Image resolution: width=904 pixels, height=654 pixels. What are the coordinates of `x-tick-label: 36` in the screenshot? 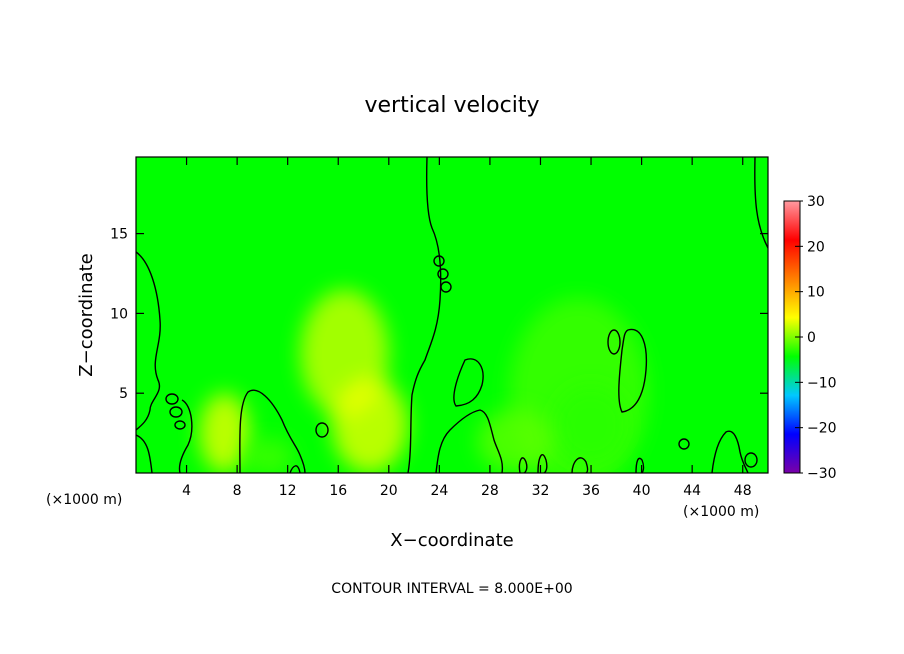 It's located at (591, 491).